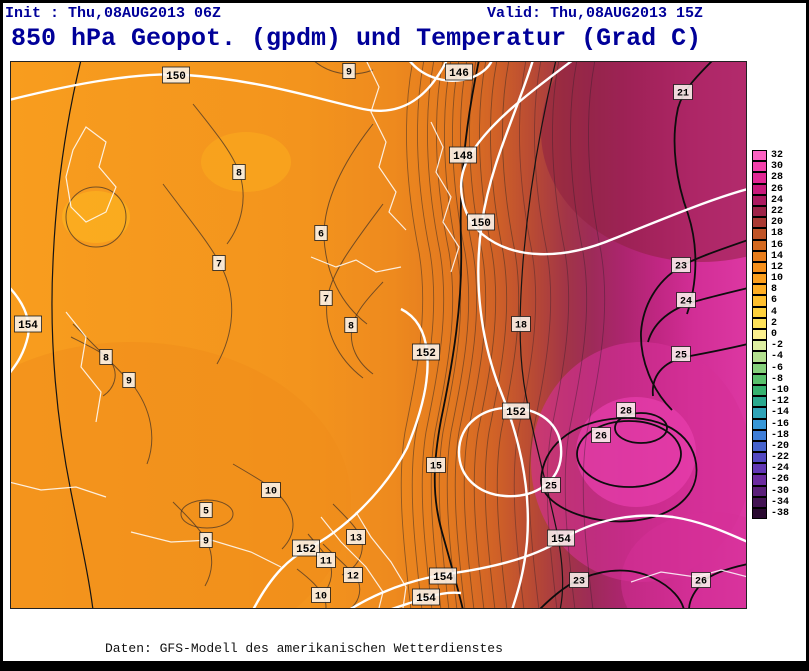  Describe the element at coordinates (777, 279) in the screenshot. I see `colorbar-value: 10` at that location.